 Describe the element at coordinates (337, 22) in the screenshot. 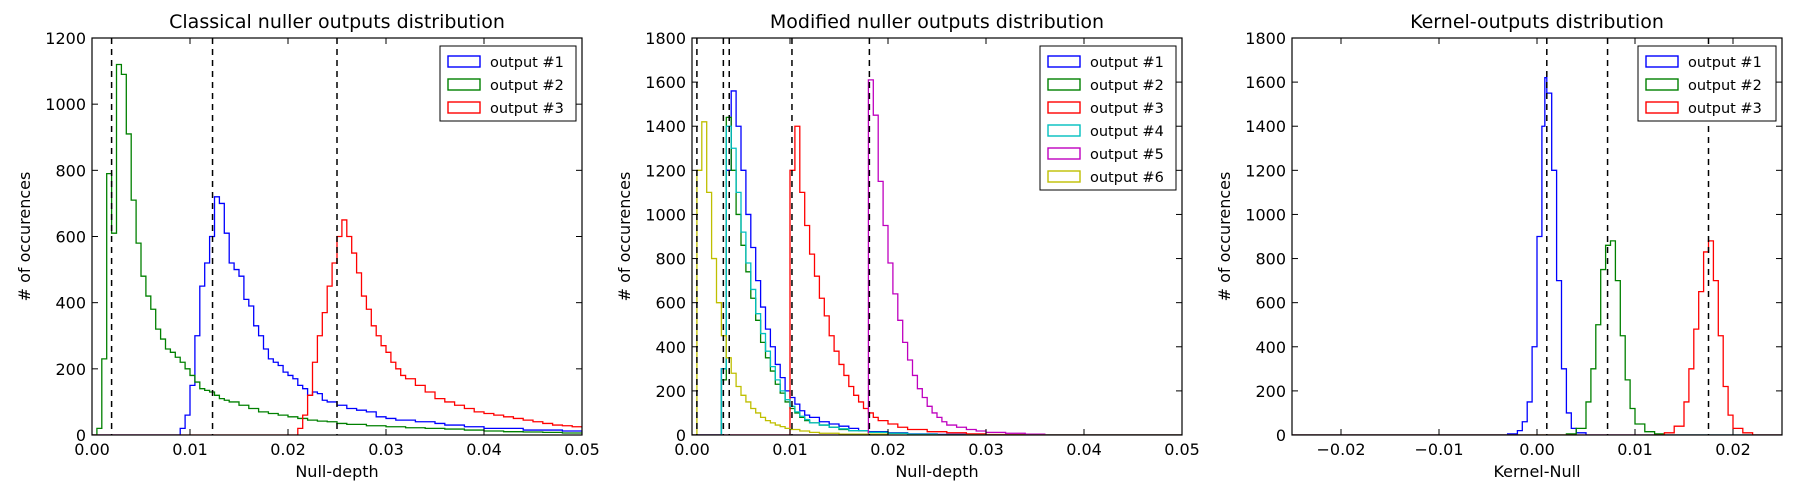

I see `chart-title: Classical nuller outputs distribution` at that location.